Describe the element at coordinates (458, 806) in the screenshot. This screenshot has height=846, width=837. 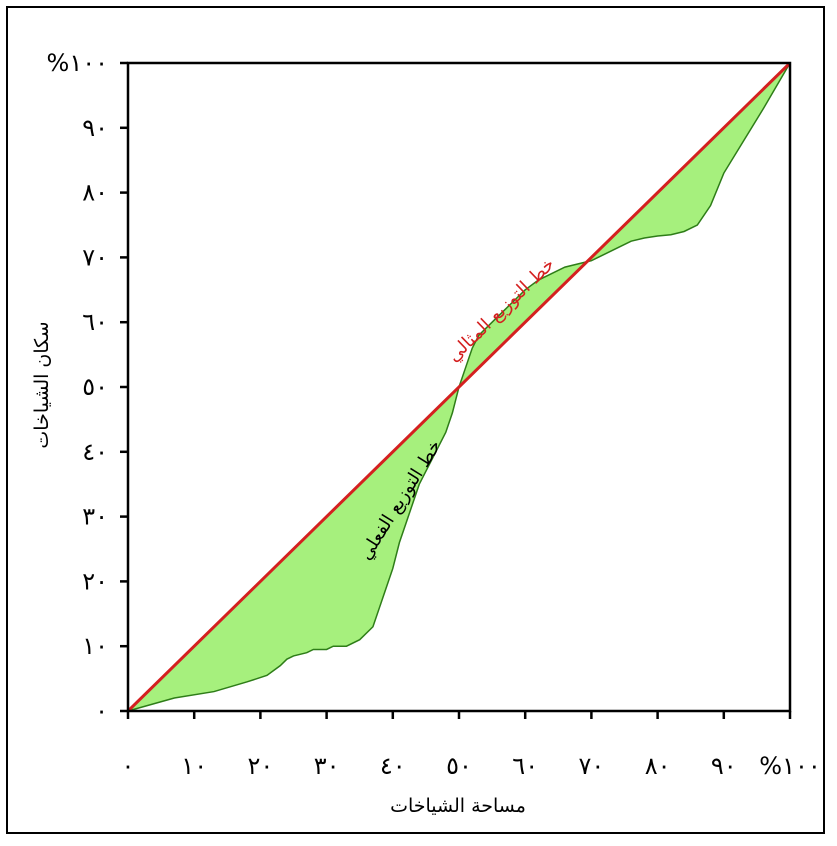
I see `x-axis-label: مساحة الشياخات` at that location.